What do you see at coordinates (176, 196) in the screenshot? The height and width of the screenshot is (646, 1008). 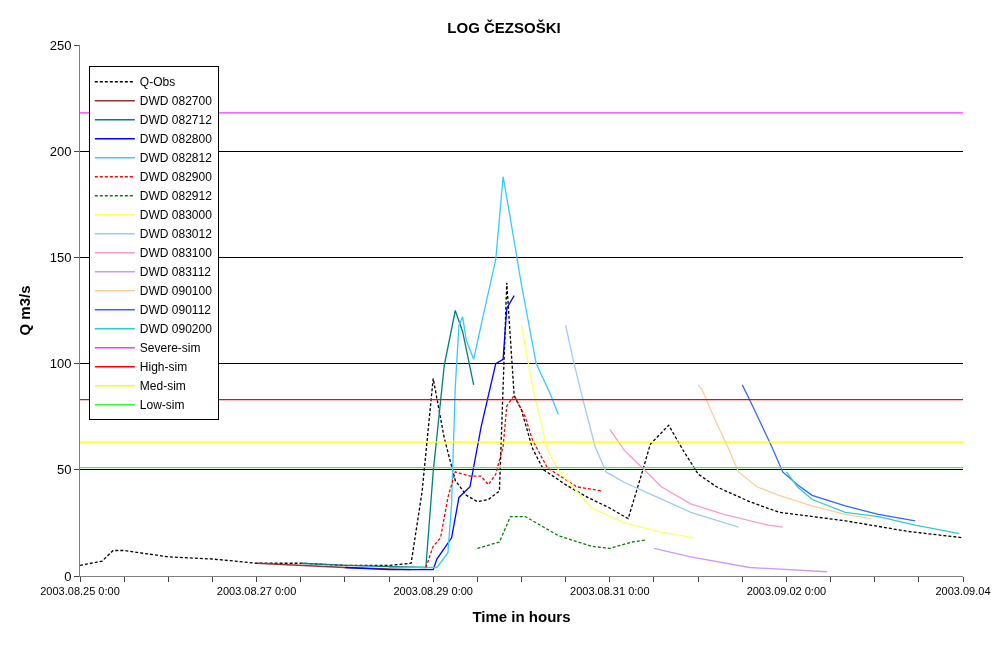 I see `legend-label: DWD 082912` at bounding box center [176, 196].